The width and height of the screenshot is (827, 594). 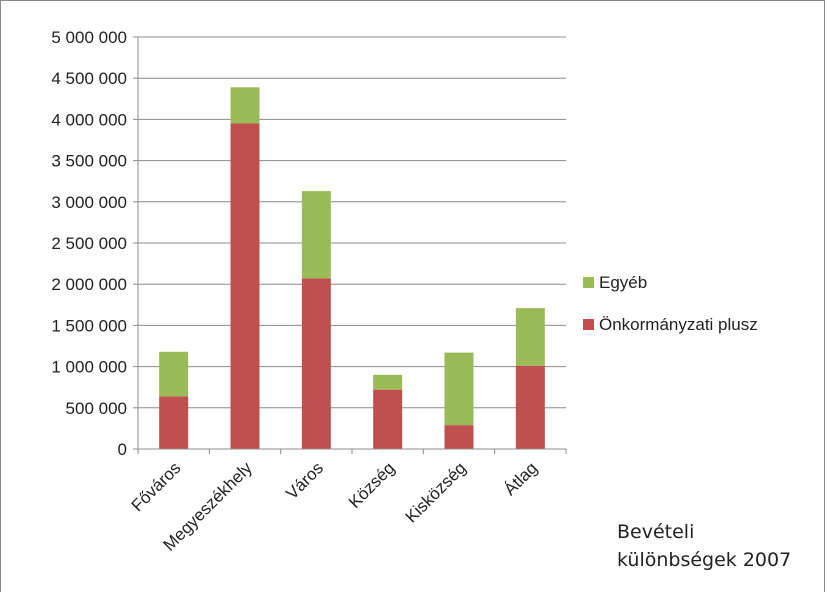 What do you see at coordinates (656, 532) in the screenshot?
I see `note-line-1: Bevételi` at bounding box center [656, 532].